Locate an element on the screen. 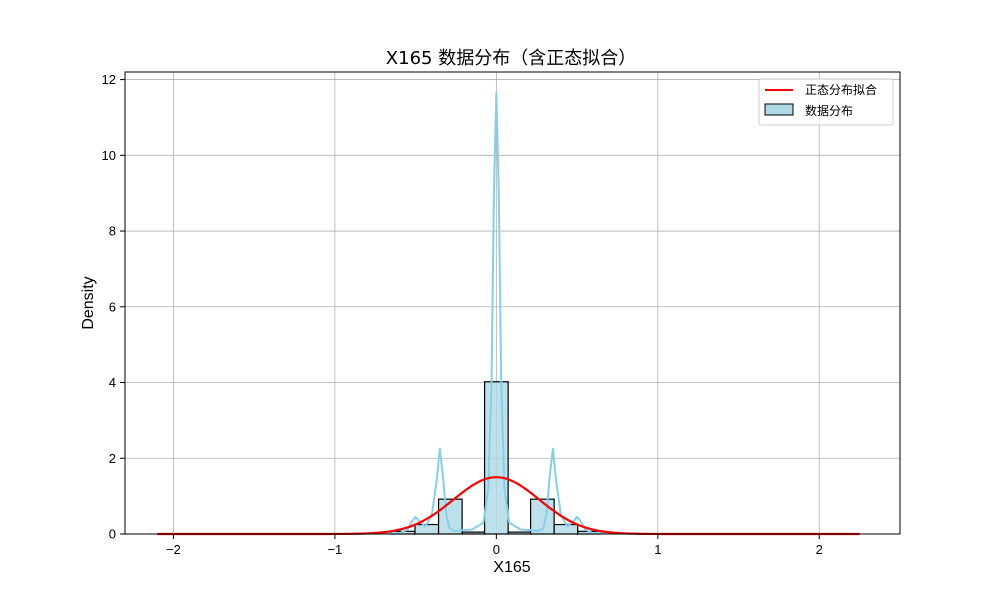  legend-label-data: 数据分布 is located at coordinates (829, 110).